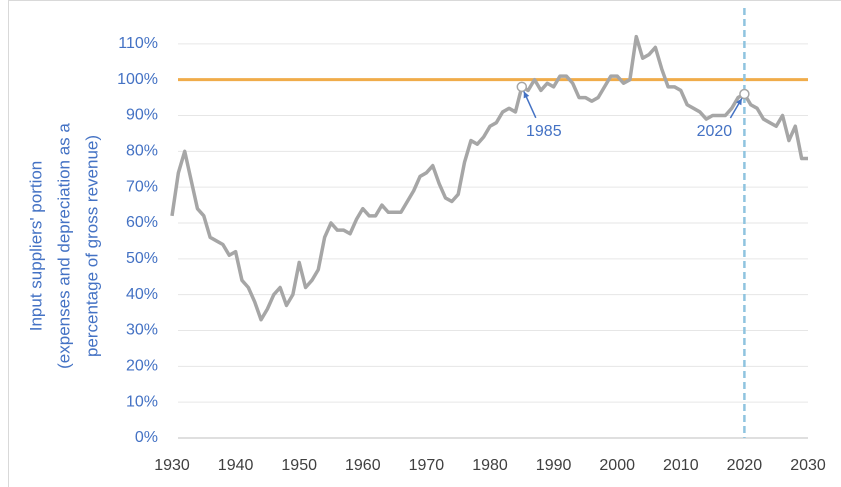 This screenshot has height=487, width=841. I want to click on y-tick-label: 50%, so click(142, 258).